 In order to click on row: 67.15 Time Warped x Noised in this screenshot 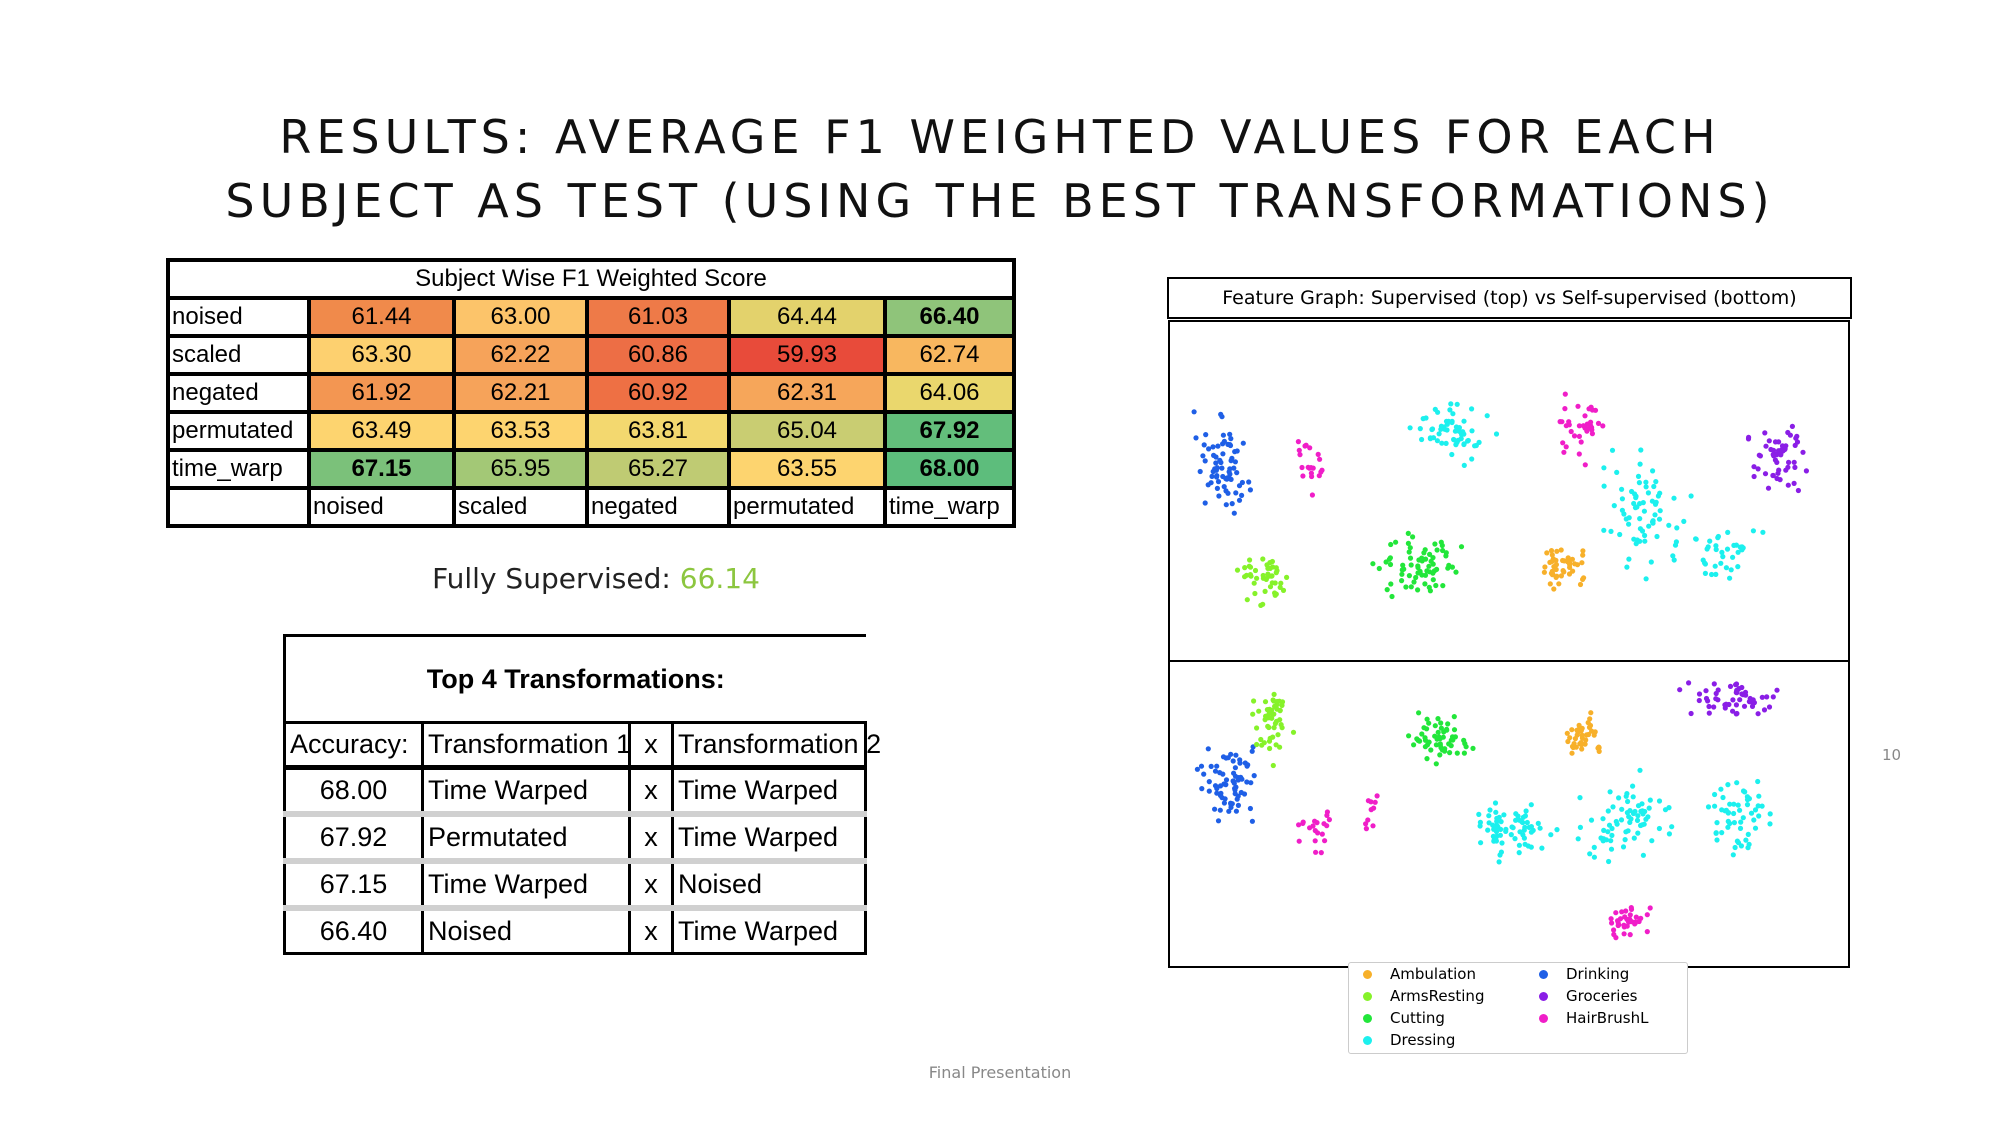, I will do `click(575, 885)`.